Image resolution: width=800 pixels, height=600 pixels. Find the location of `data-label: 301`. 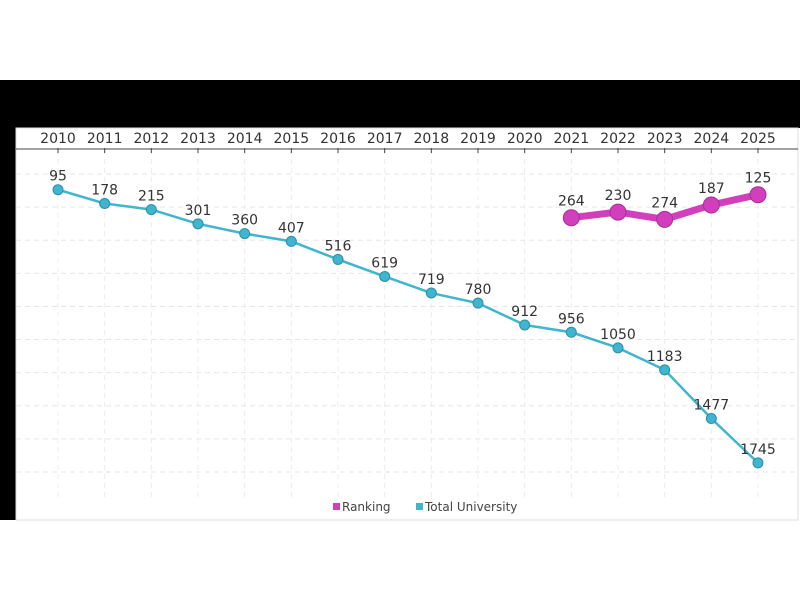

data-label: 301 is located at coordinates (198, 211).